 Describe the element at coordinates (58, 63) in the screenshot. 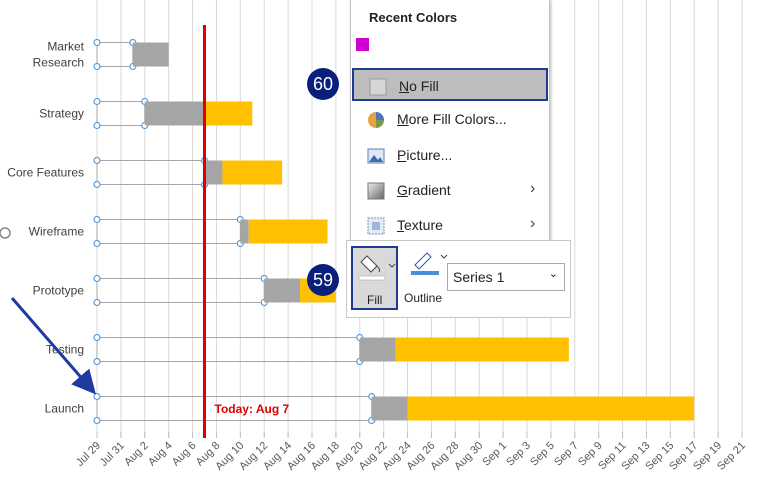

I see `label-line: Research` at that location.